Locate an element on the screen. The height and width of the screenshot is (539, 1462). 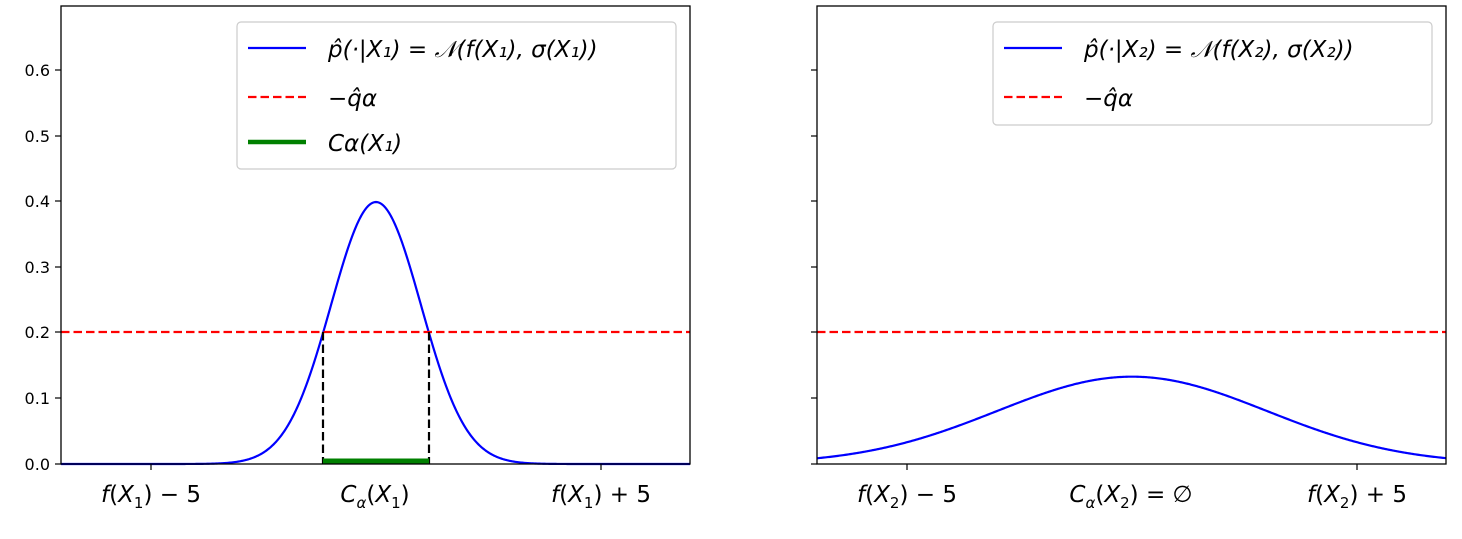
y-tick-label: 0.3 is located at coordinates (37, 267).